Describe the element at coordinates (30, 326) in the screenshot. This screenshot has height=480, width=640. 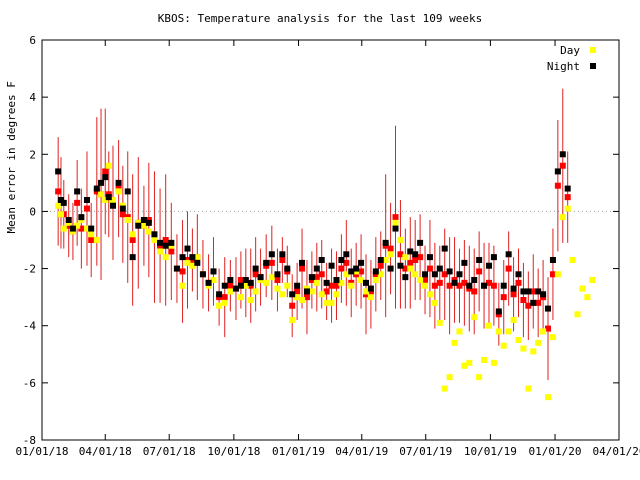
I see `y-tick-label: -4` at that location.